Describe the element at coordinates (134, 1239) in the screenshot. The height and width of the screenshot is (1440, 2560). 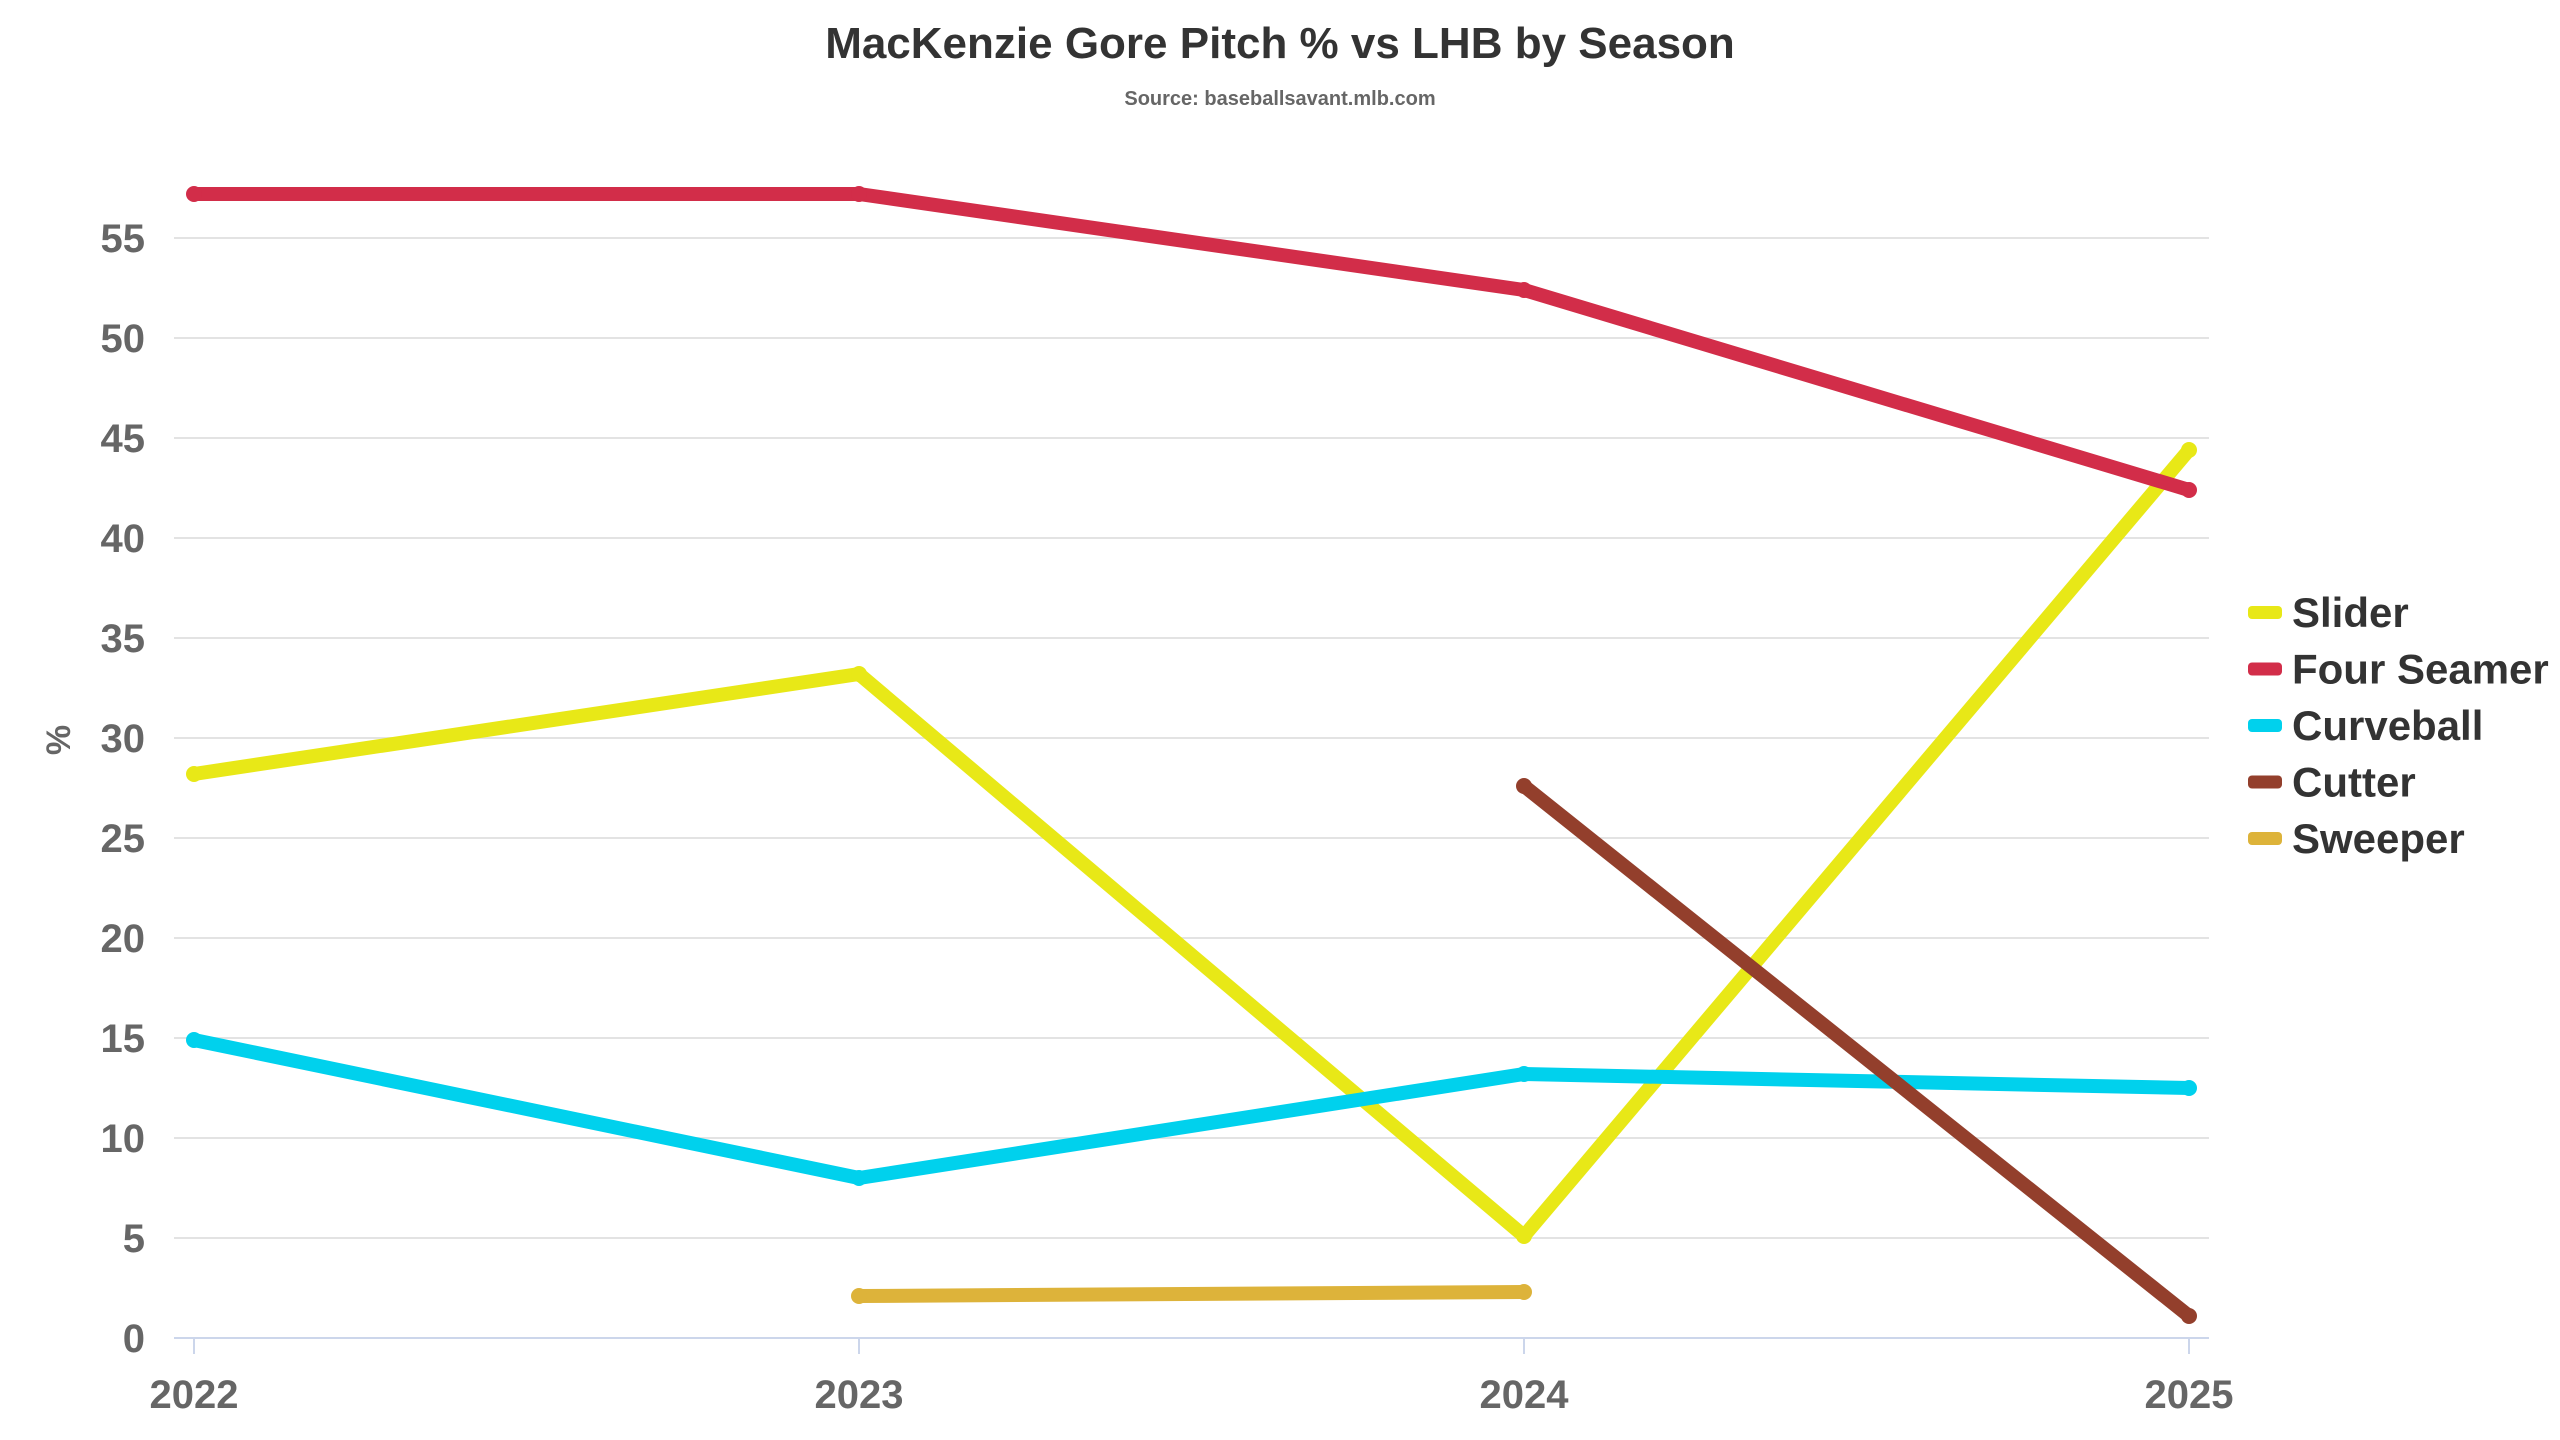
I see `y-tick-label: 5` at that location.